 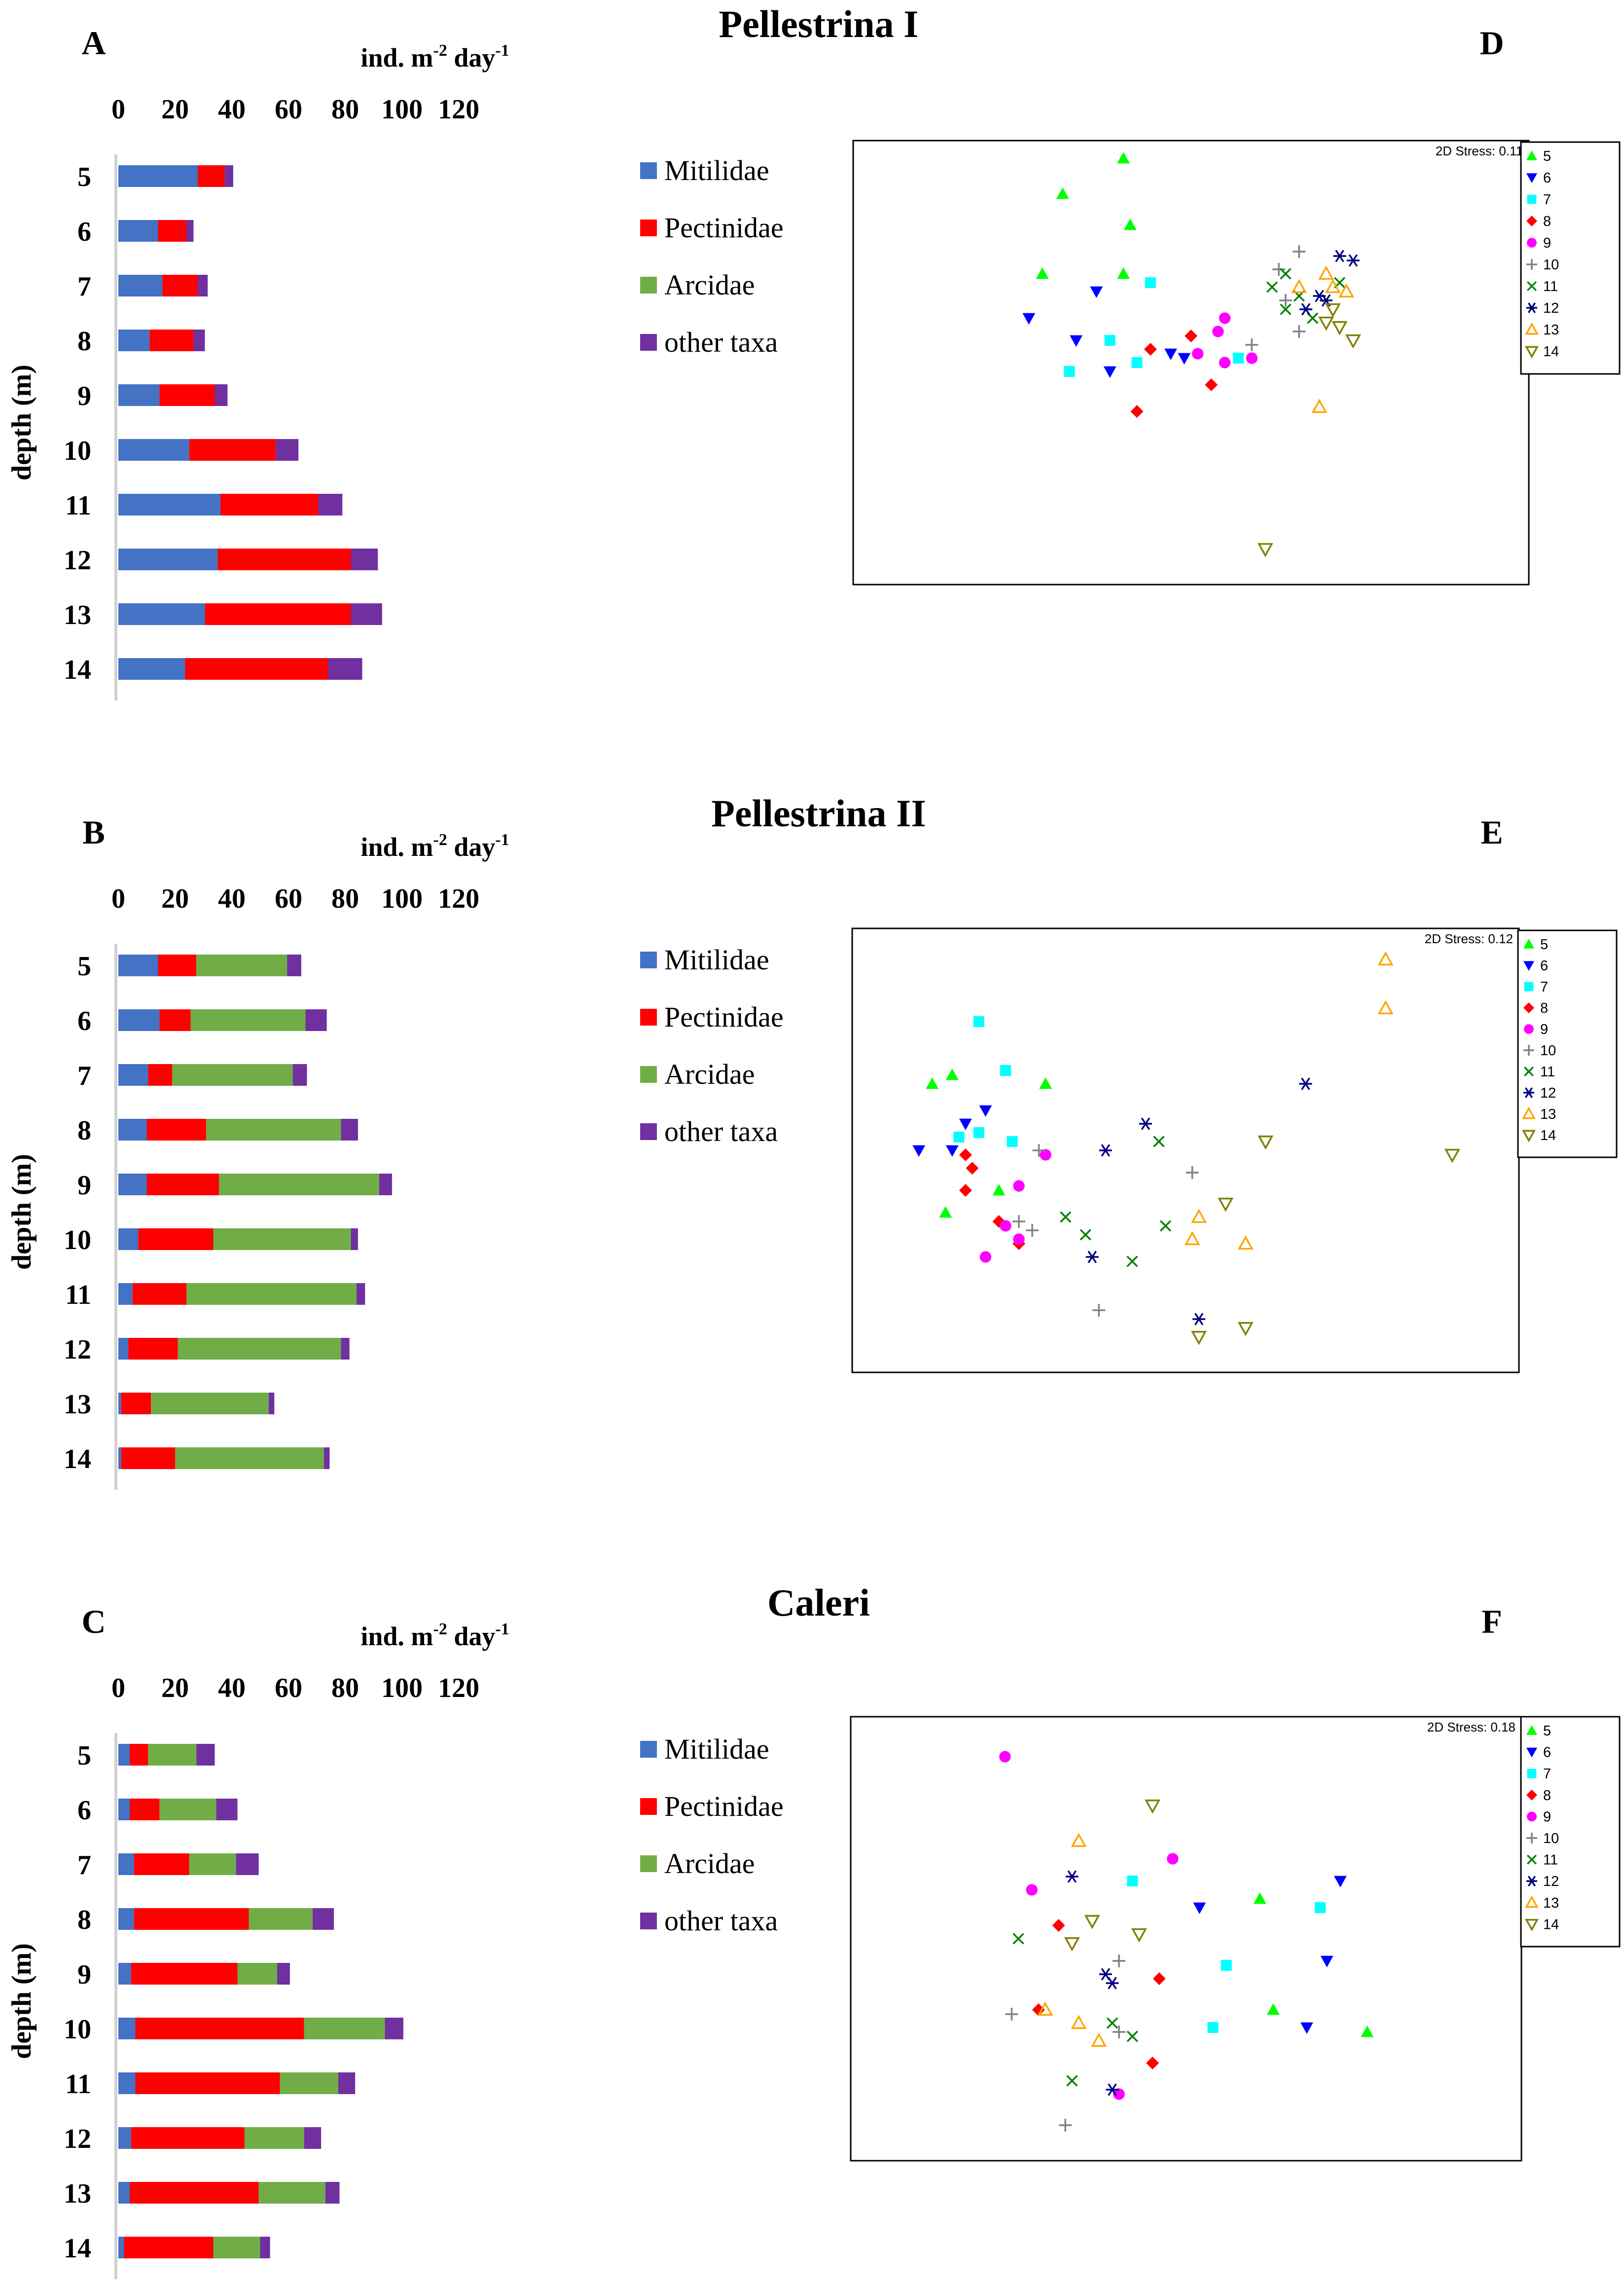 What do you see at coordinates (1551, 1839) in the screenshot?
I see `mds-legend-label: 10` at bounding box center [1551, 1839].